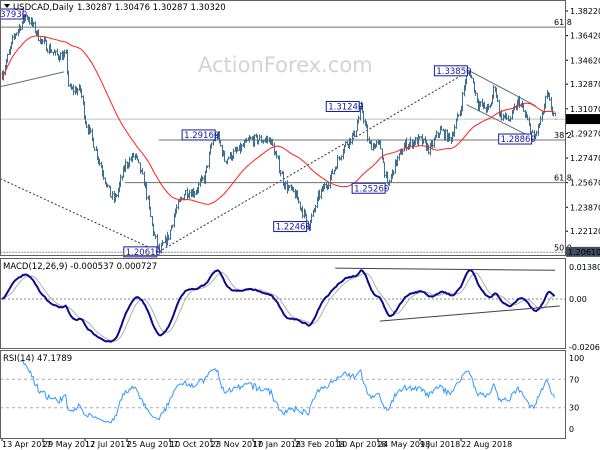 This screenshot has width=600, height=450. What do you see at coordinates (151, 8) in the screenshot?
I see `ohlc-readout: 1.30287 1.30476 1.30287 1.30320` at bounding box center [151, 8].